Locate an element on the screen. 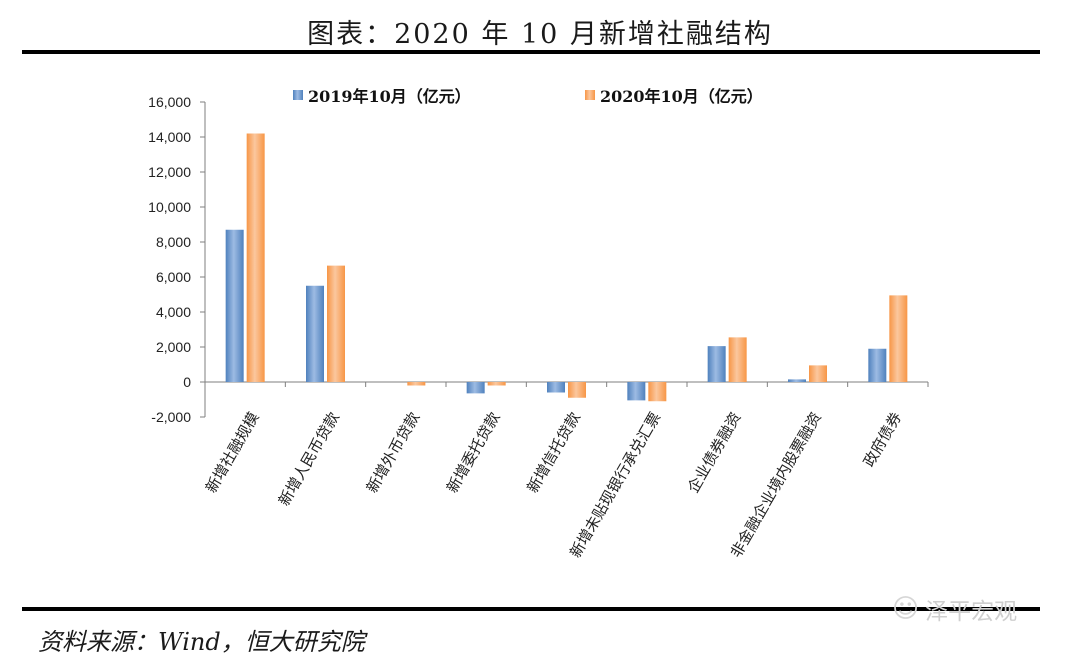 The height and width of the screenshot is (660, 1080). x-tick-label: 新增委托贷款 is located at coordinates (473, 452).